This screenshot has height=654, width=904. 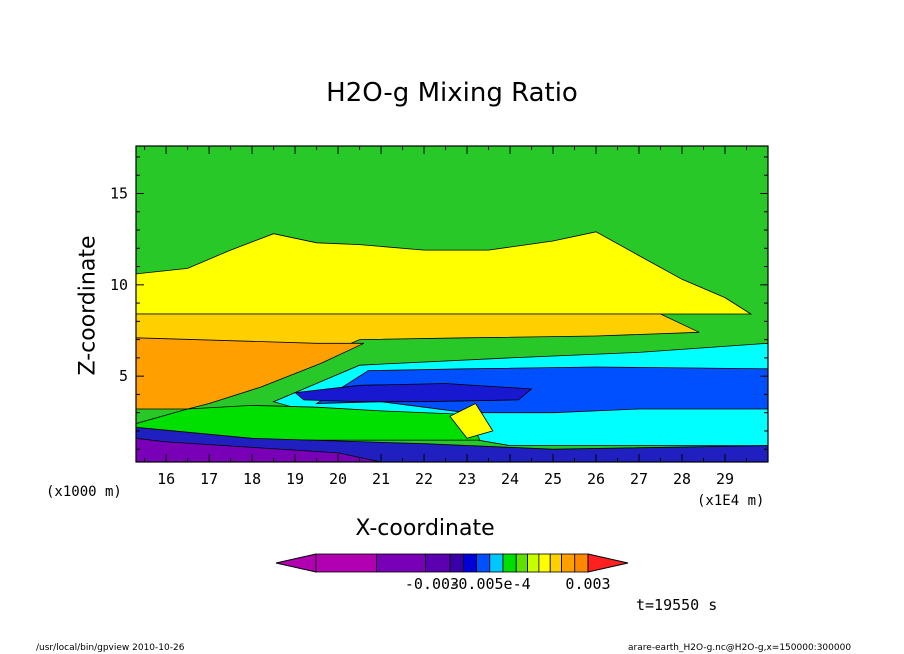 What do you see at coordinates (381, 479) in the screenshot?
I see `x-tick-label: 21` at bounding box center [381, 479].